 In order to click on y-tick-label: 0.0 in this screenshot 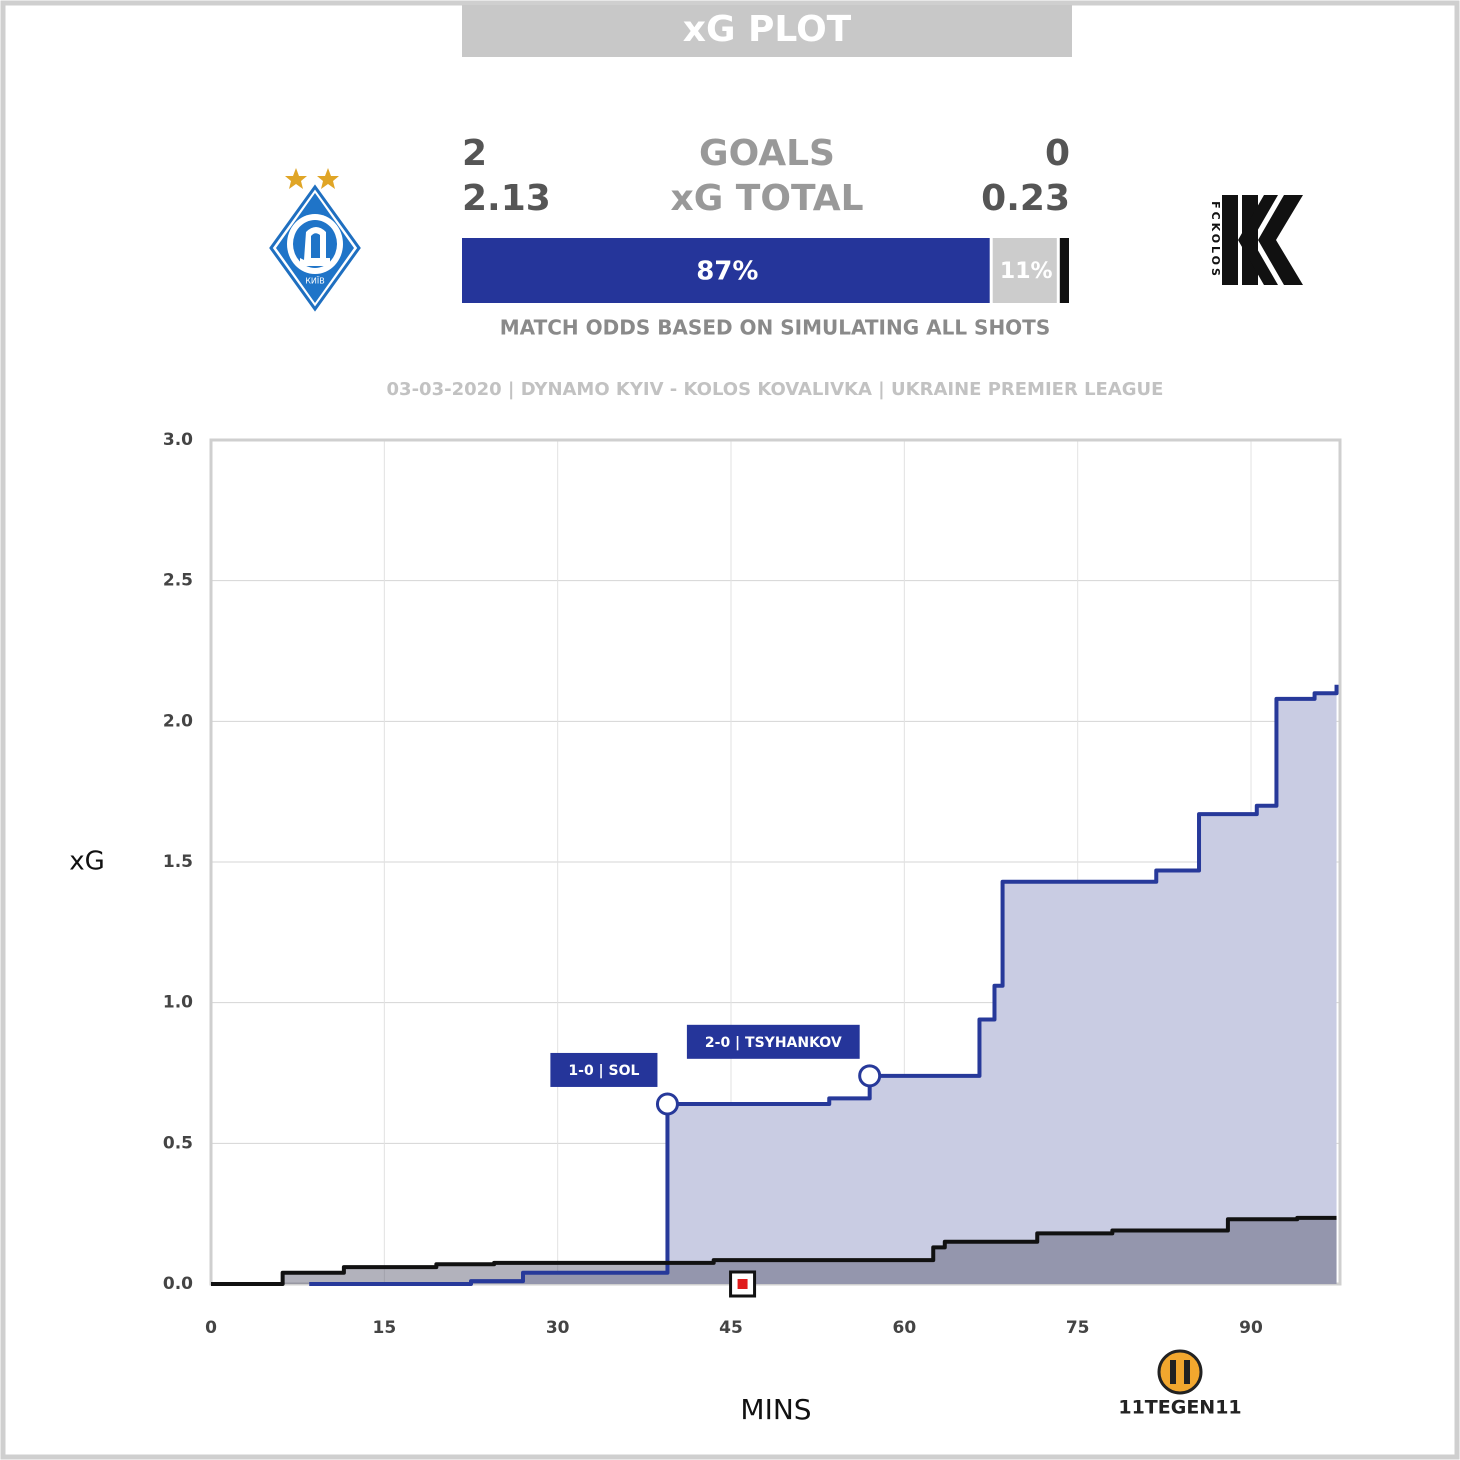, I will do `click(178, 1284)`.